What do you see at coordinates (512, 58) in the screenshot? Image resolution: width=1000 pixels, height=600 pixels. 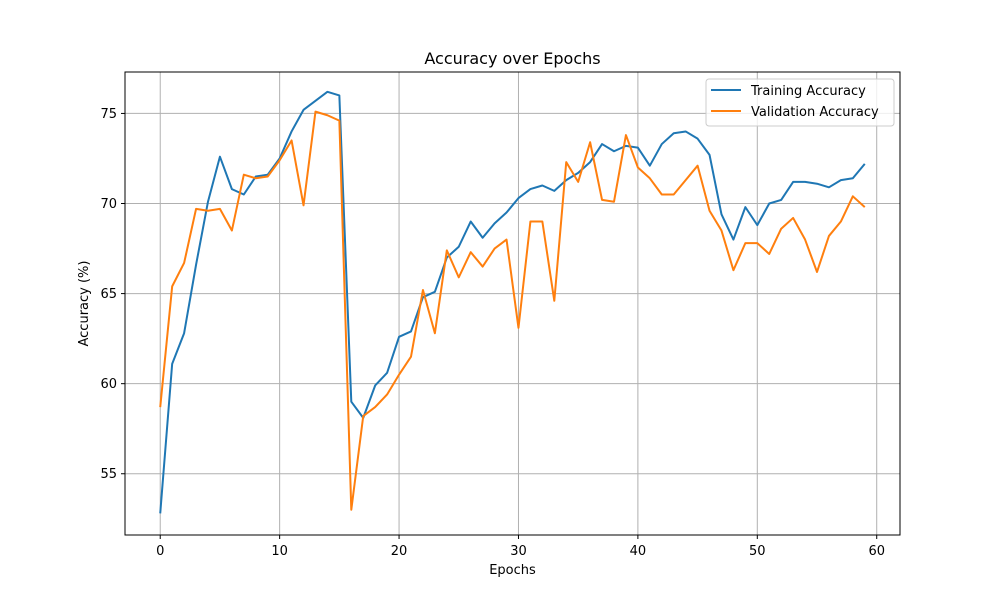 I see `chart-title: Accuracy over Epochs` at bounding box center [512, 58].